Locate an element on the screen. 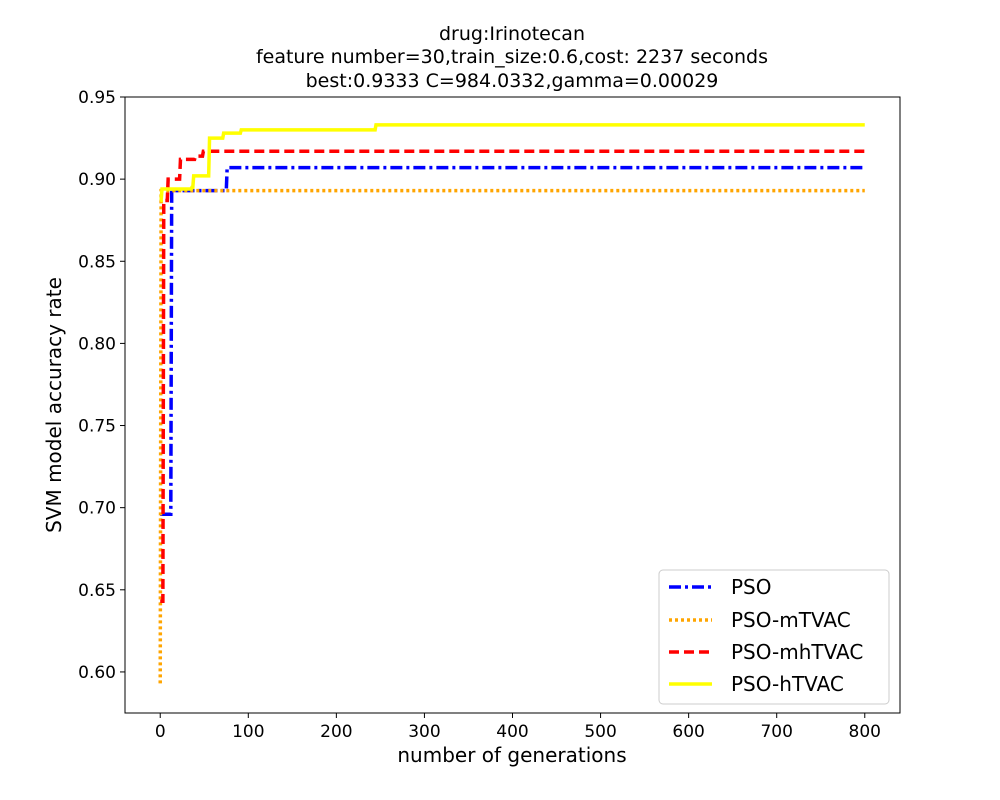  x-axis-label: number of generations is located at coordinates (511, 755).